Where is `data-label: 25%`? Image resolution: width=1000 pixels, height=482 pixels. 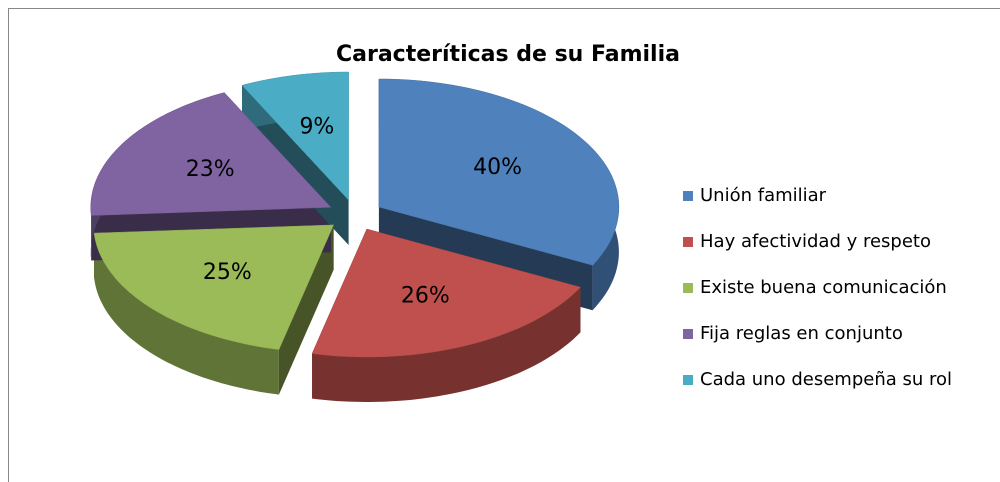 data-label: 25% is located at coordinates (227, 272).